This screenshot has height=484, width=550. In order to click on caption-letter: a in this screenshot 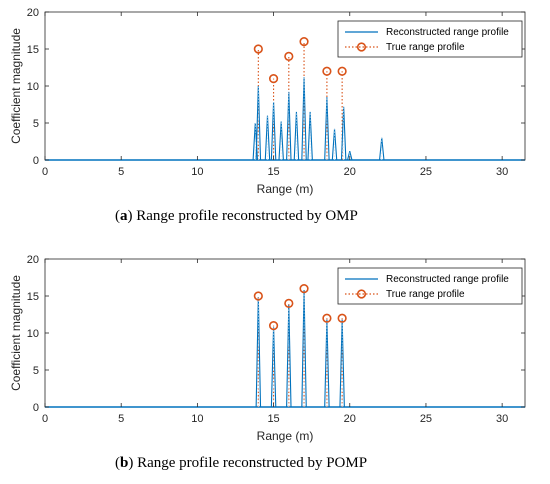, I will do `click(124, 216)`.